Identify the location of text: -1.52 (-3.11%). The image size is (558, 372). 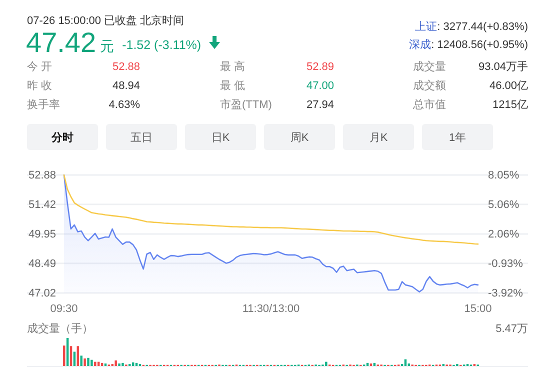
(162, 45).